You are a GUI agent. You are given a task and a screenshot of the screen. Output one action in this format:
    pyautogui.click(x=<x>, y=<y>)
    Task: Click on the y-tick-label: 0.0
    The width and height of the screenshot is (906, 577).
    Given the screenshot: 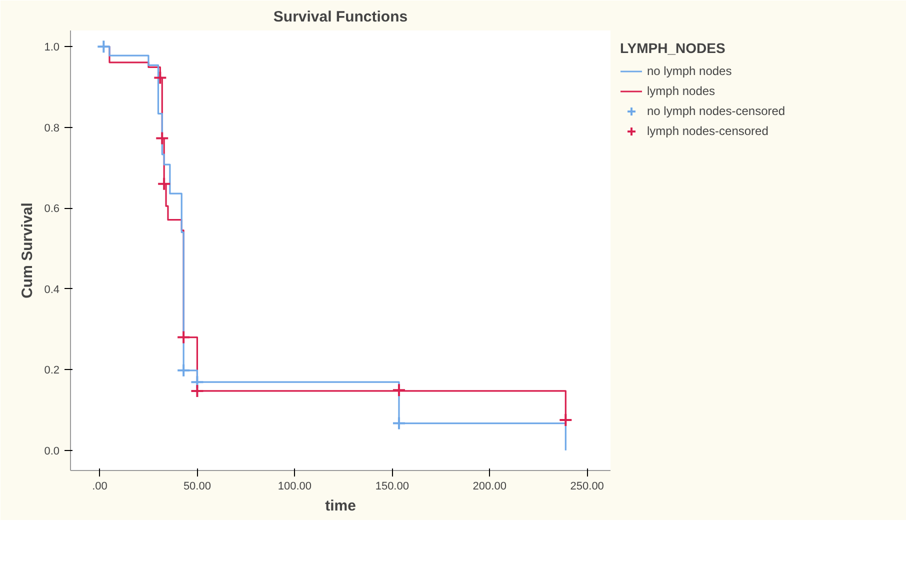 What is the action you would take?
    pyautogui.click(x=52, y=451)
    